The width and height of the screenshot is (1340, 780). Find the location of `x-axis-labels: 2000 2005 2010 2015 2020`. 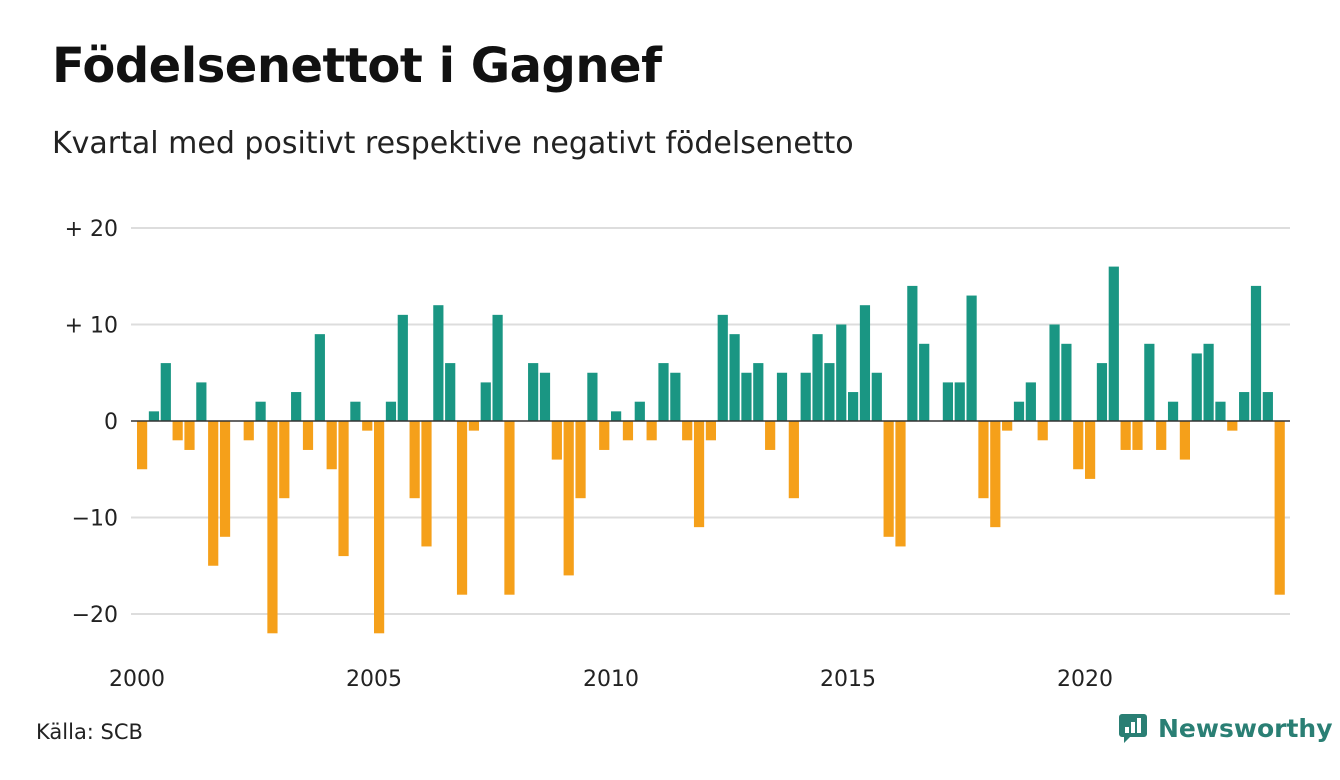

x-axis-labels: 2000 2005 2010 2015 2020 is located at coordinates (611, 679).